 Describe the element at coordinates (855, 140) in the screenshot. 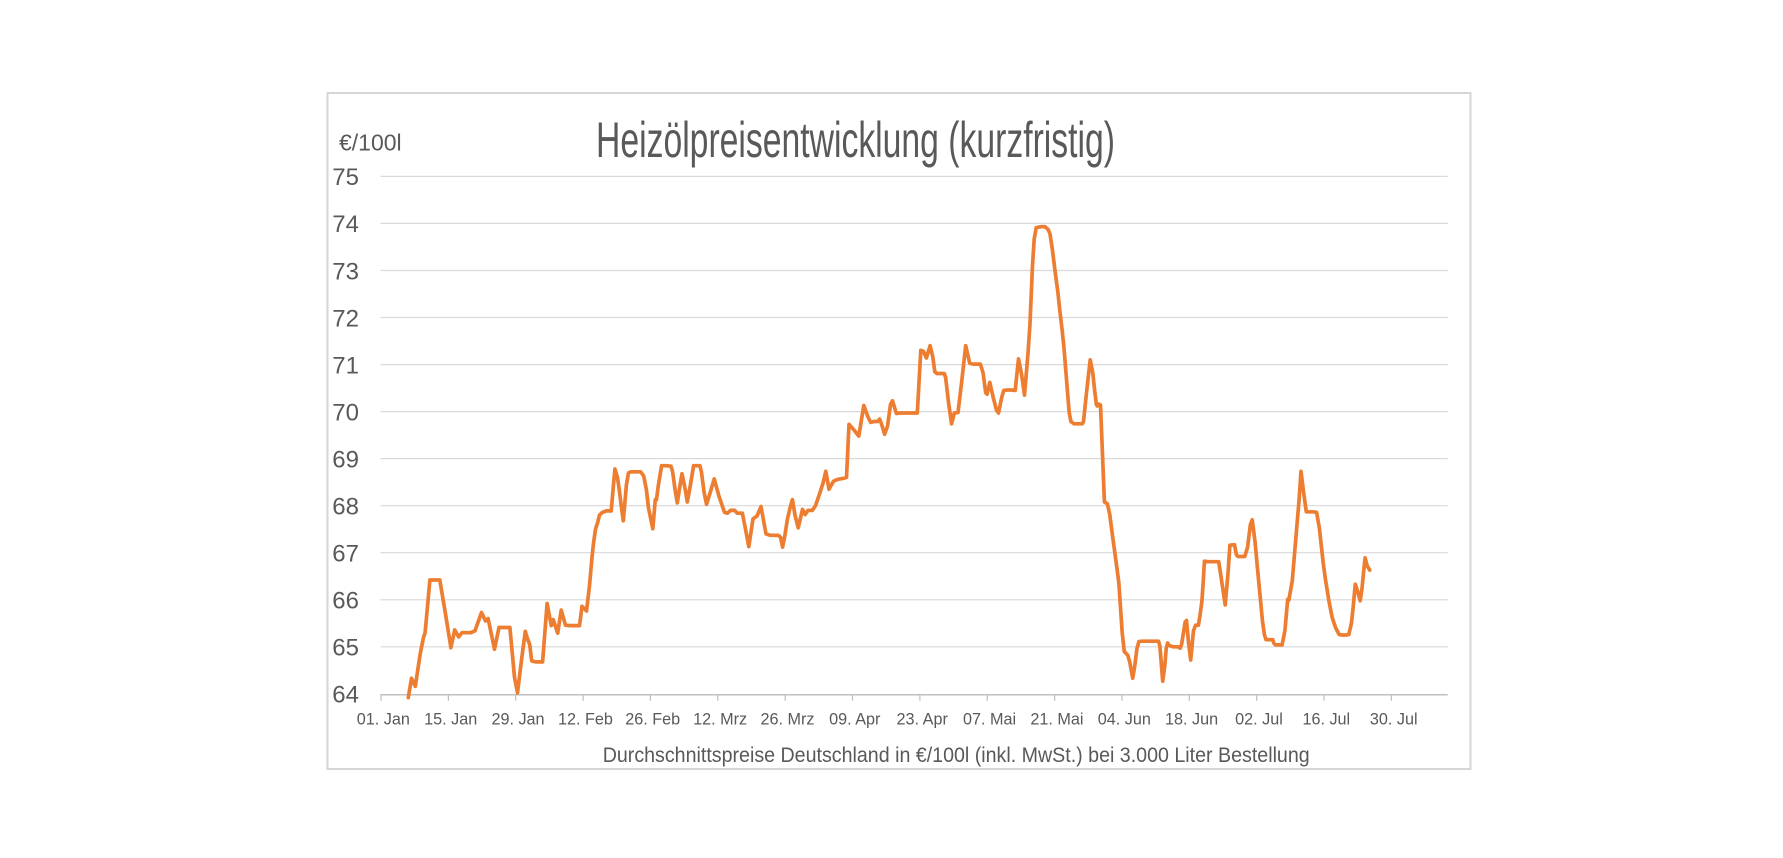

I see `svg-text:Heizölpreisentwicklung (kurzfr: Heizölpreisentwicklung (kurzfristig)` at that location.